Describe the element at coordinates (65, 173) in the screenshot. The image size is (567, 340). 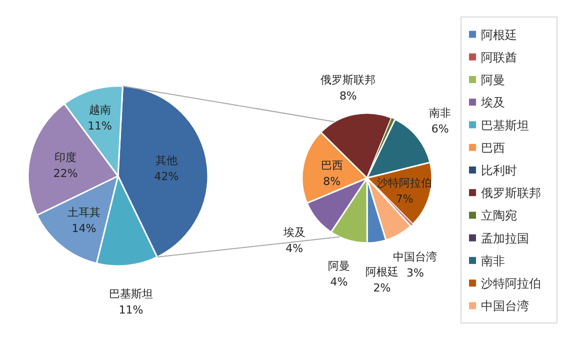
I see `data-label: 22%` at that location.